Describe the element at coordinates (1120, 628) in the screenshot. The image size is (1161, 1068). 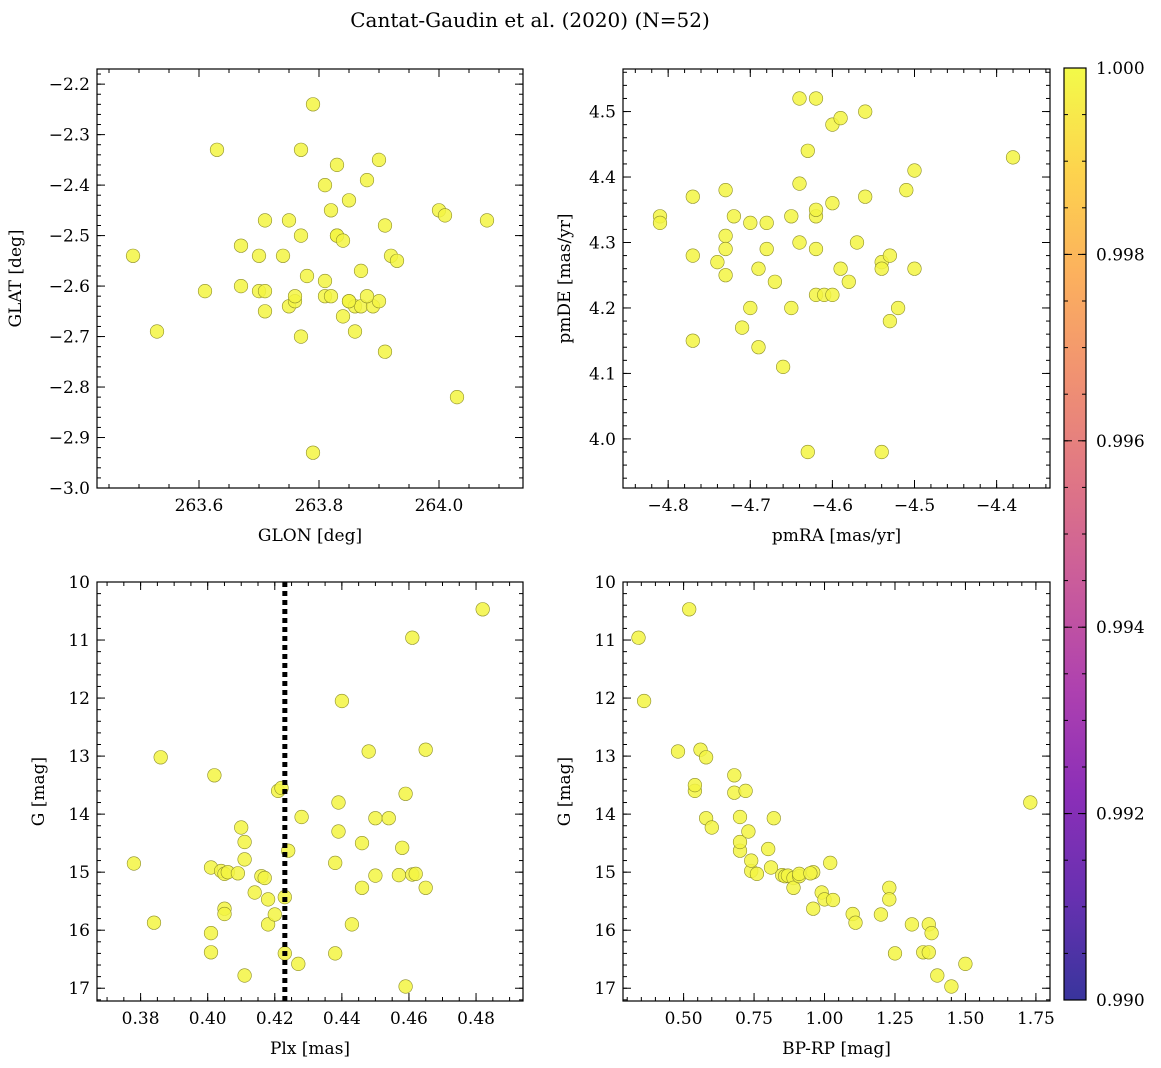
I see `colorbar-tick-label: 0.994` at that location.